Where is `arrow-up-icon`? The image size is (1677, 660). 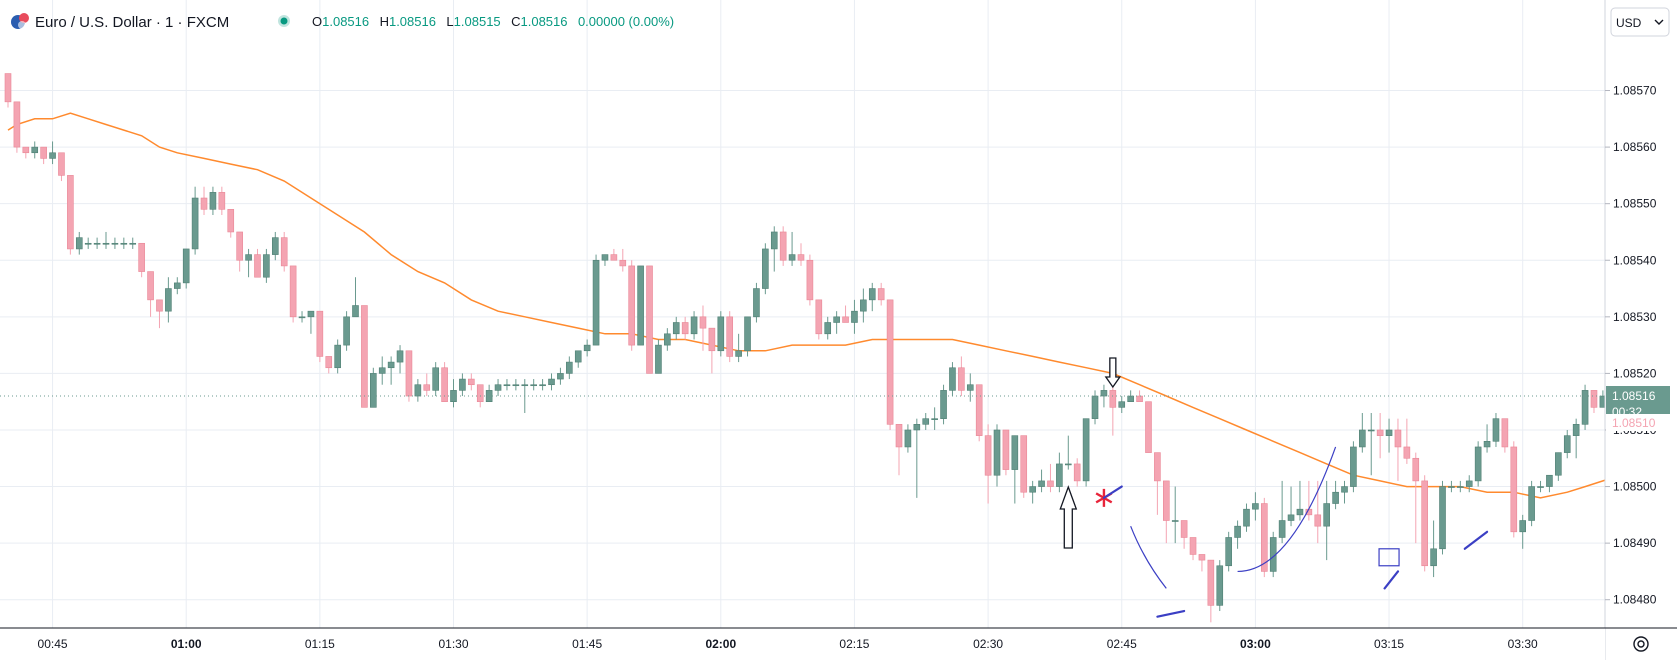
arrow-up-icon is located at coordinates (1068, 517).